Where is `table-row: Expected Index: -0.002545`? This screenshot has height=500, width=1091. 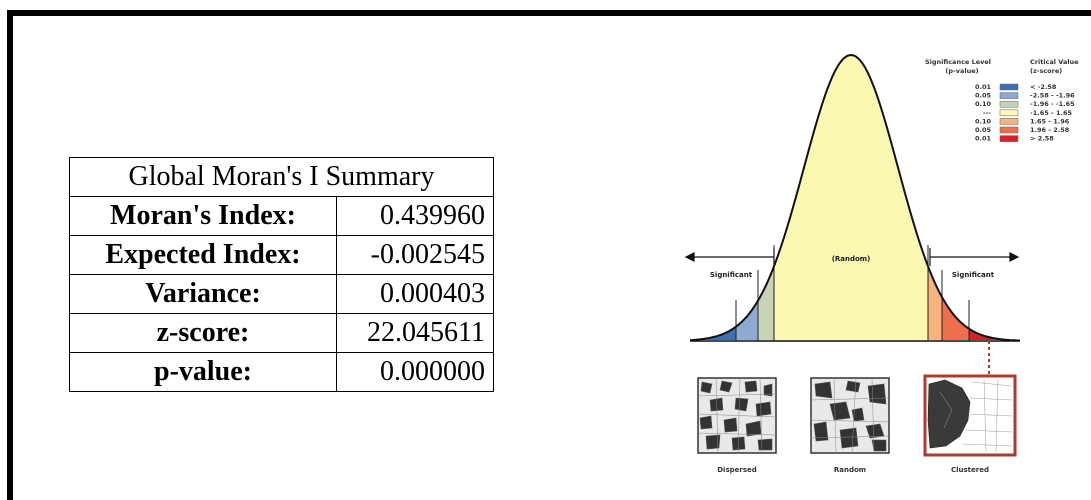 table-row: Expected Index: -0.002545 is located at coordinates (281, 255).